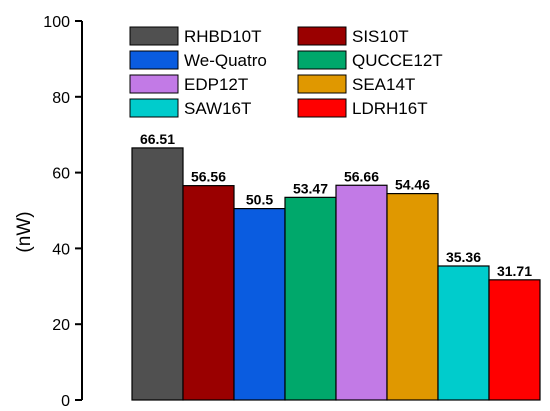 The height and width of the screenshot is (411, 550). Describe the element at coordinates (24, 231) in the screenshot. I see `y-axis-label: (nW)` at that location.